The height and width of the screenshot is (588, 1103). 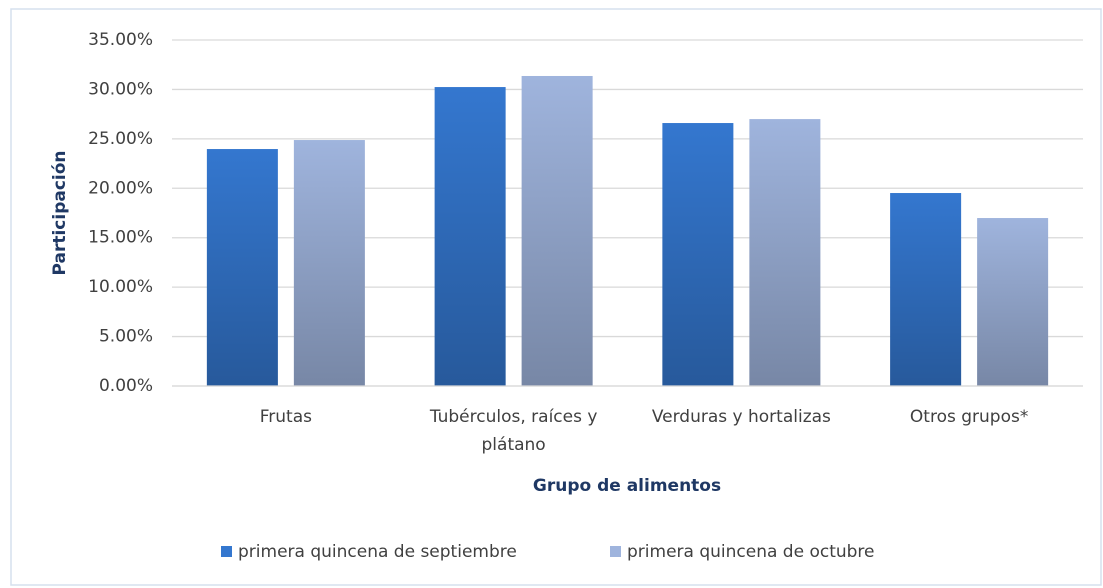 I want to click on x-tick-label: Otros grupos*, so click(x=969, y=417).